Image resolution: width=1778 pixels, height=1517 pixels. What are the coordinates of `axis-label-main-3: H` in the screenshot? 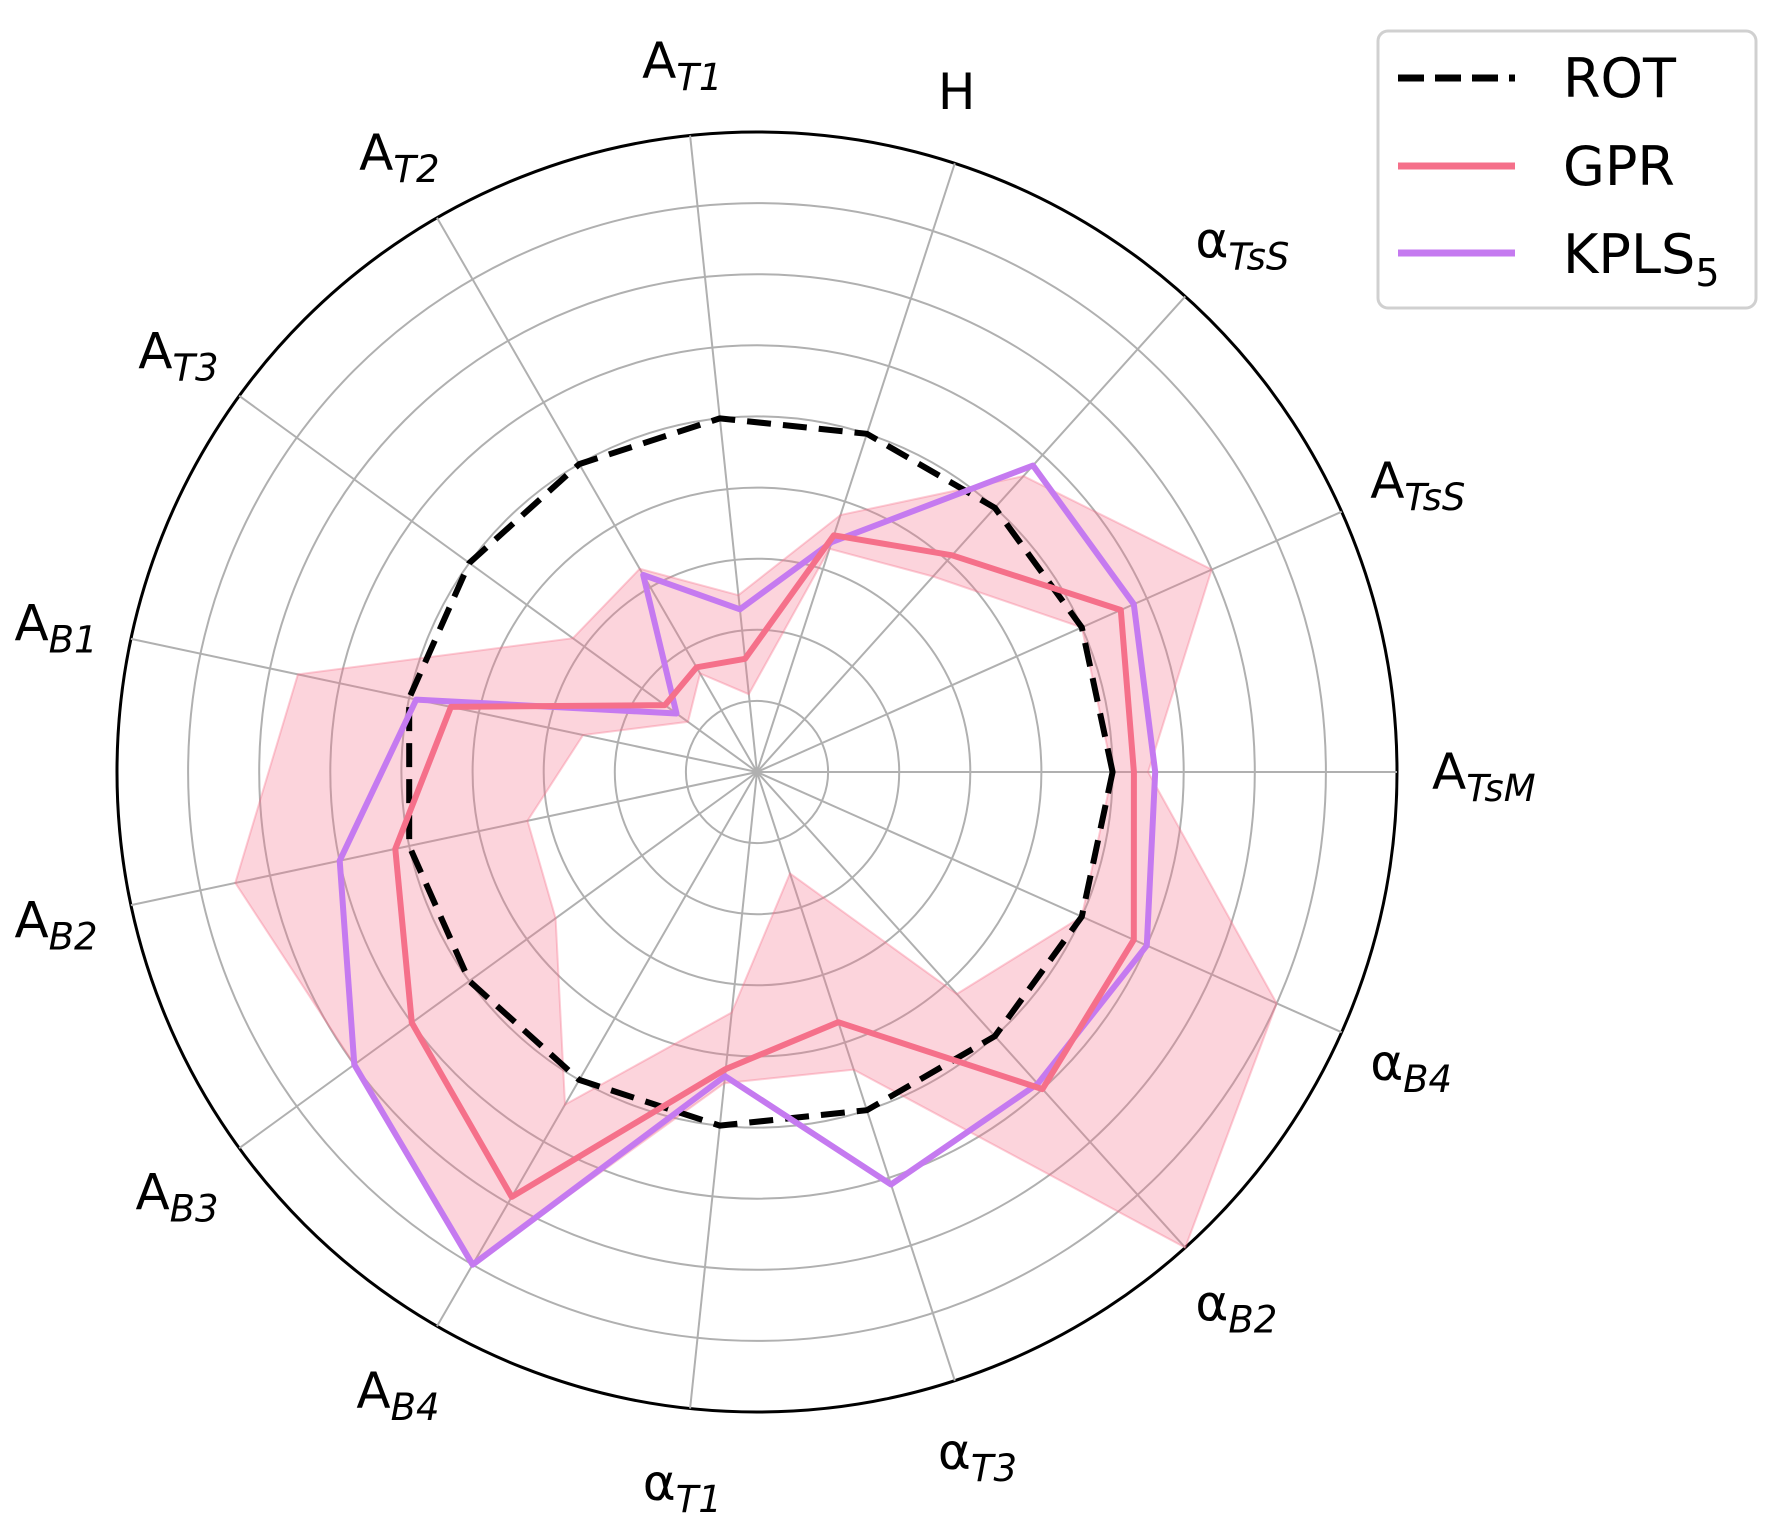 It's located at (957, 92).